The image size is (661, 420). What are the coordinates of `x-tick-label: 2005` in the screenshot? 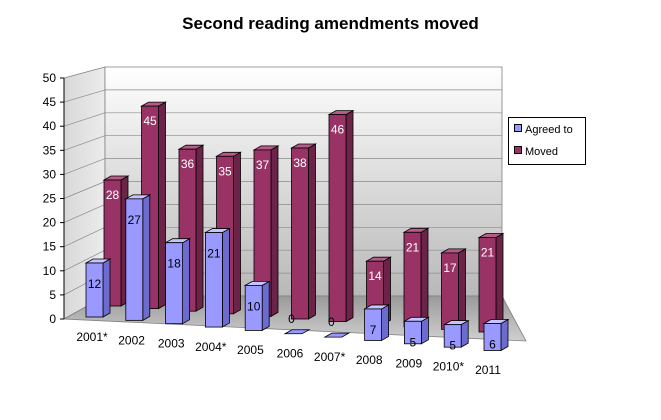 It's located at (250, 350).